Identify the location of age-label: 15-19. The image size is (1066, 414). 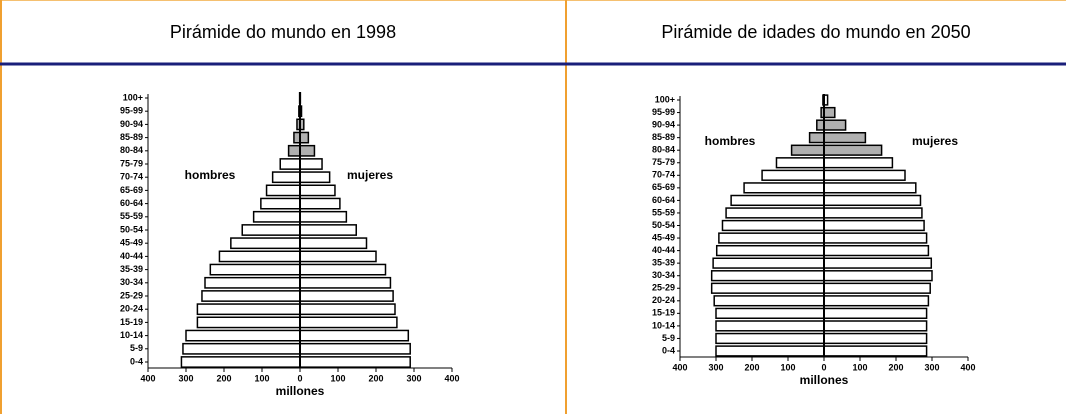
(131, 322).